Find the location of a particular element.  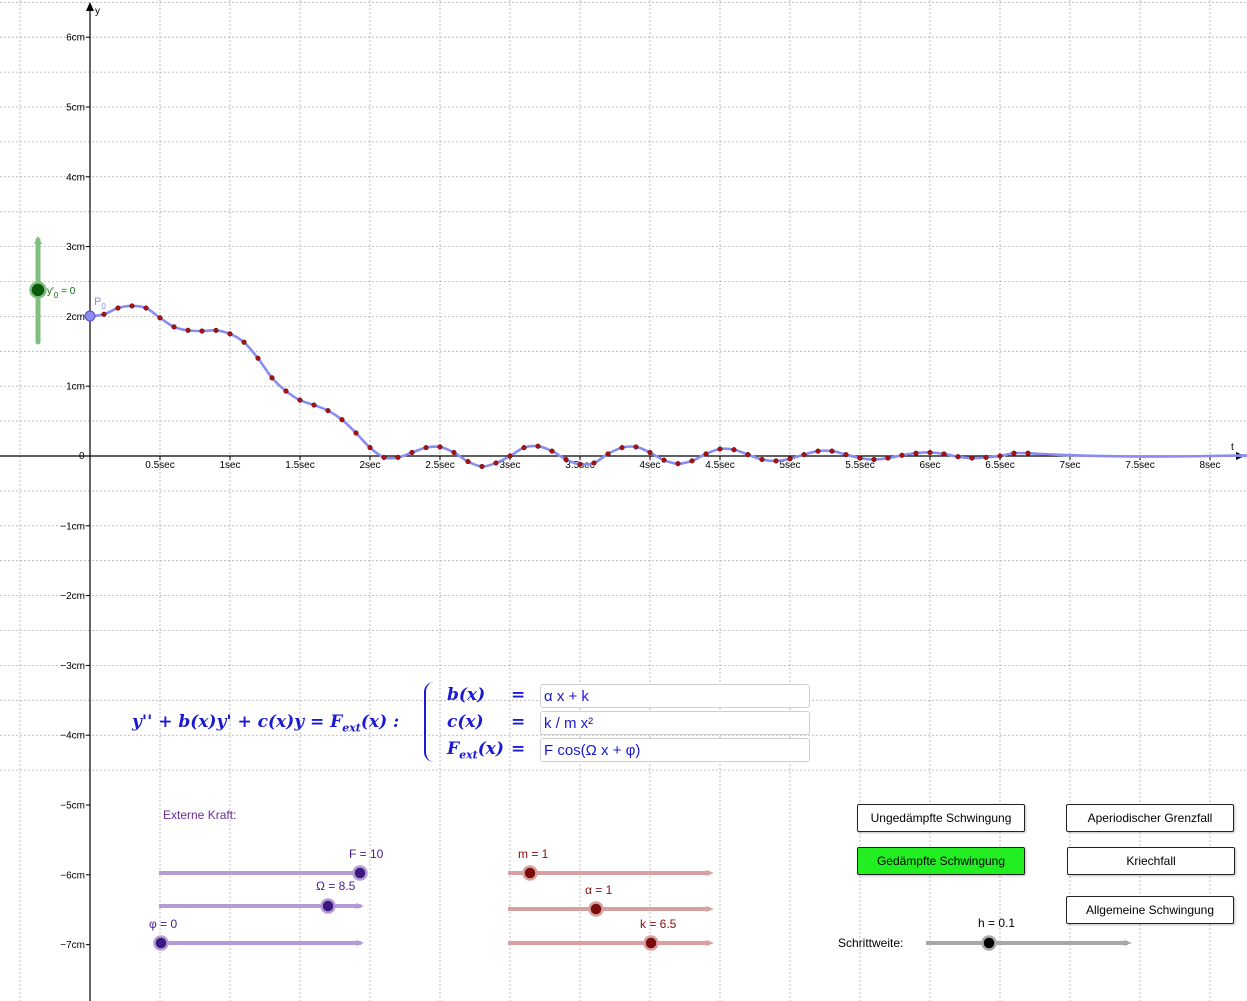

external-force-label: Externe Kraft: is located at coordinates (200, 815).